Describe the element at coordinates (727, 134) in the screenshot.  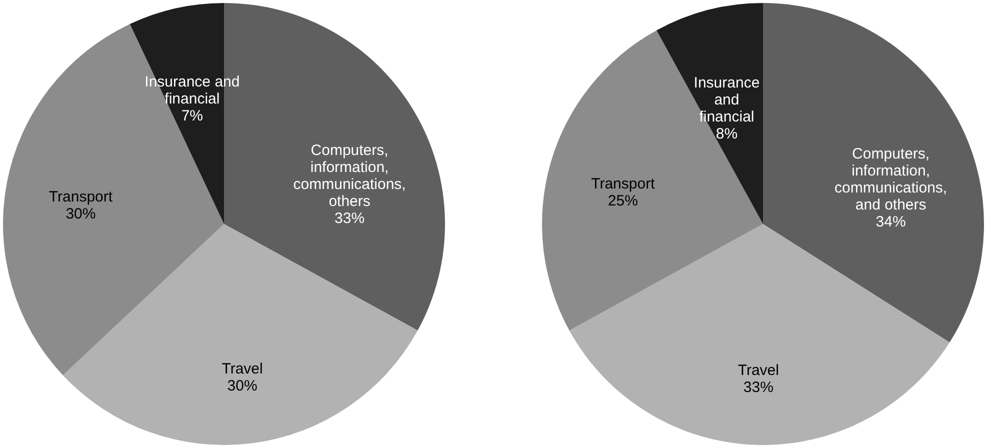
I see `data-label: 8%` at that location.